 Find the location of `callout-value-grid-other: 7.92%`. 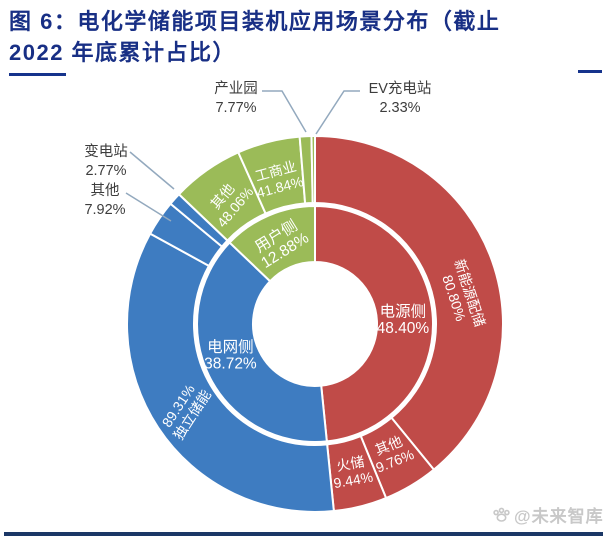

callout-value-grid-other: 7.92% is located at coordinates (105, 209).